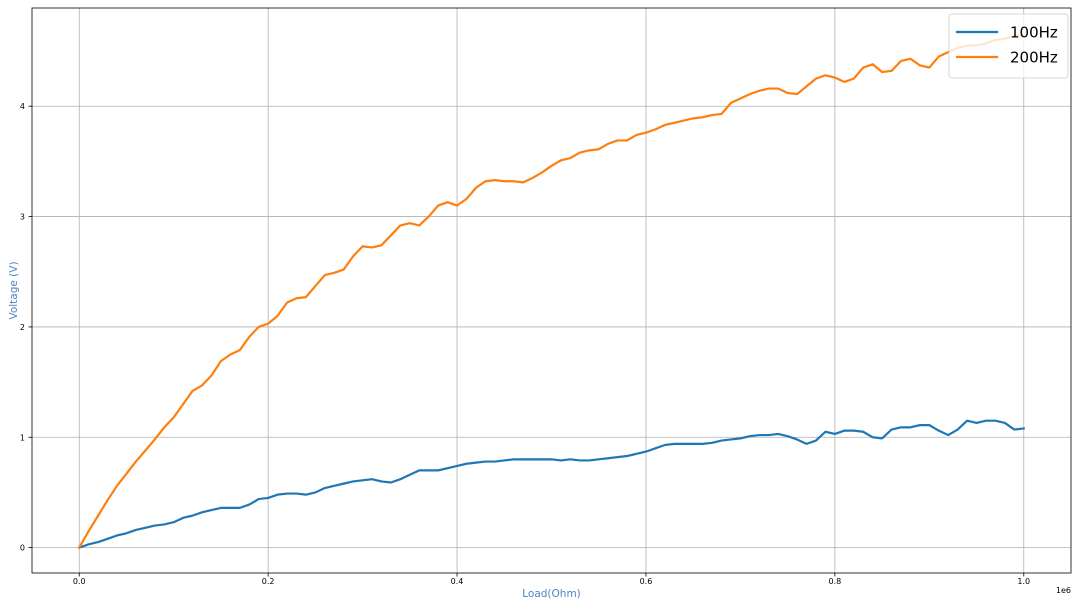 The image size is (1080, 607). I want to click on x-tick-label: 0.4, so click(457, 581).